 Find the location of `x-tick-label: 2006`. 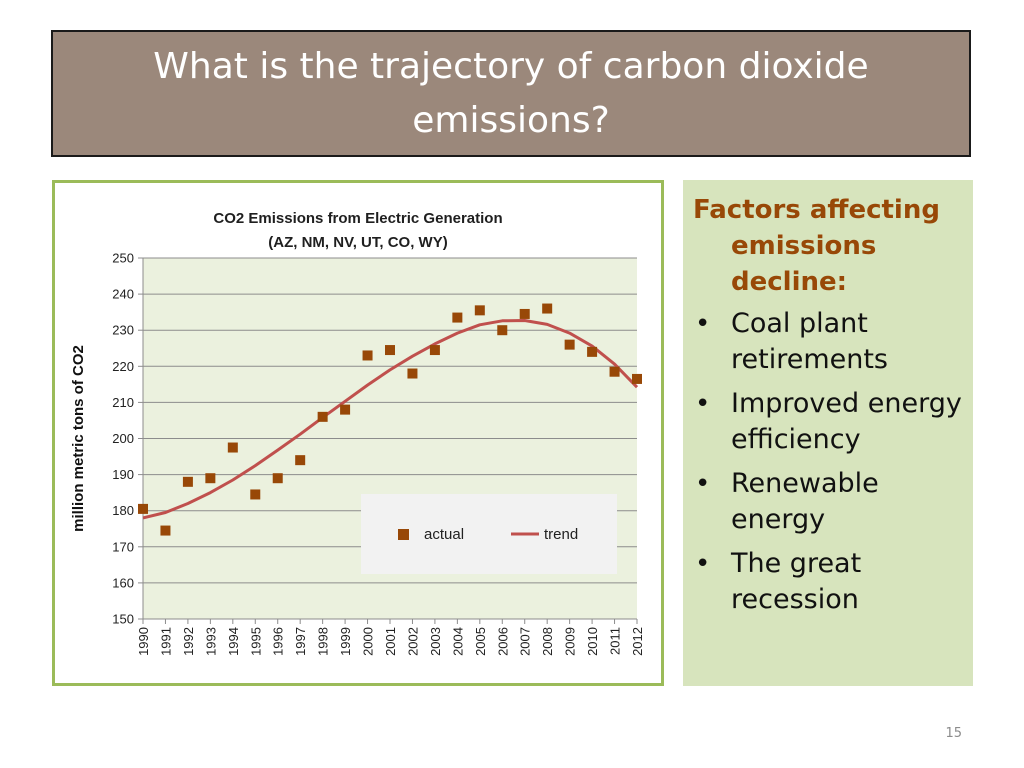

x-tick-label: 2006 is located at coordinates (502, 641).